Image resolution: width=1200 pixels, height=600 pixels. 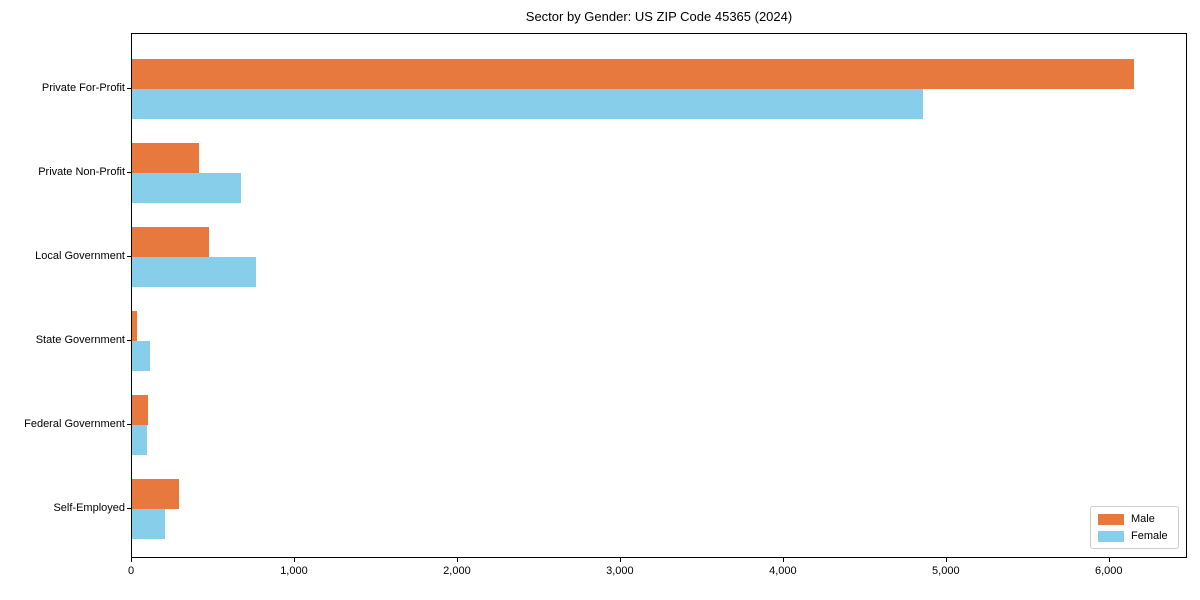 What do you see at coordinates (131, 571) in the screenshot?
I see `x-tick-label-0: 0` at bounding box center [131, 571].